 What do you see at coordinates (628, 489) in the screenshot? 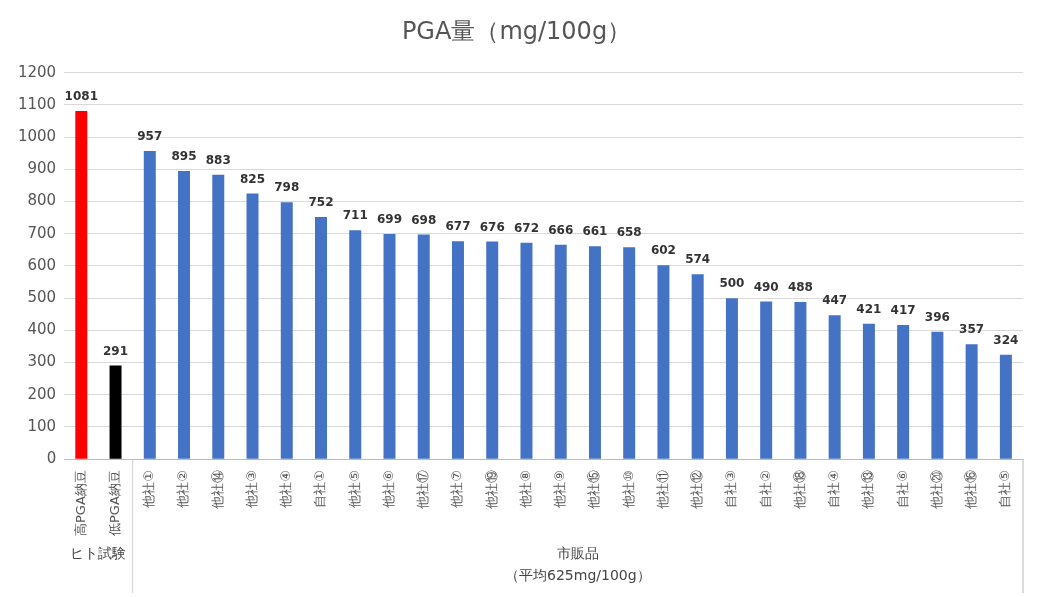
I see `x-tick-label: 他社⑩` at bounding box center [628, 489].